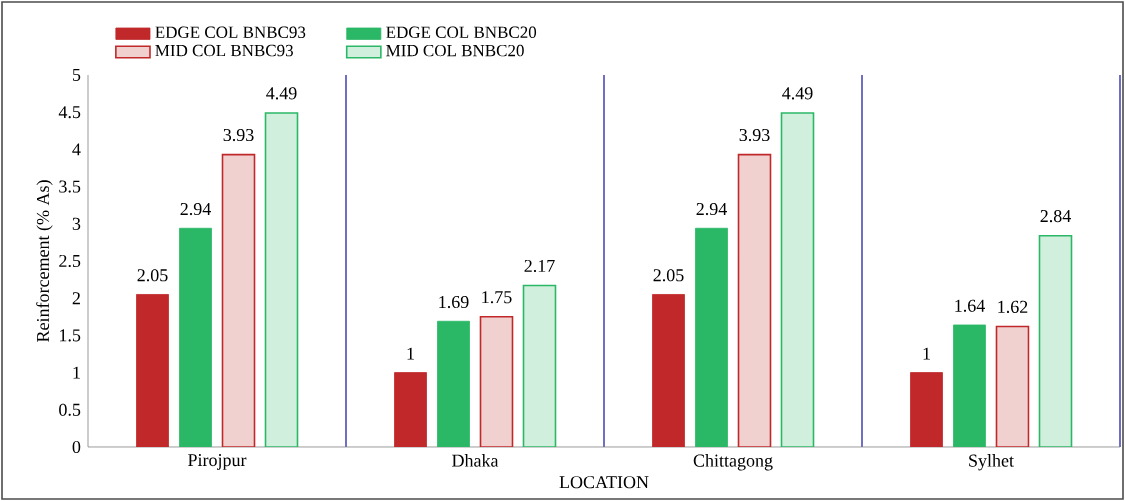  What do you see at coordinates (461, 32) in the screenshot?
I see `legend-label: EDGE COL BNBC20` at bounding box center [461, 32].